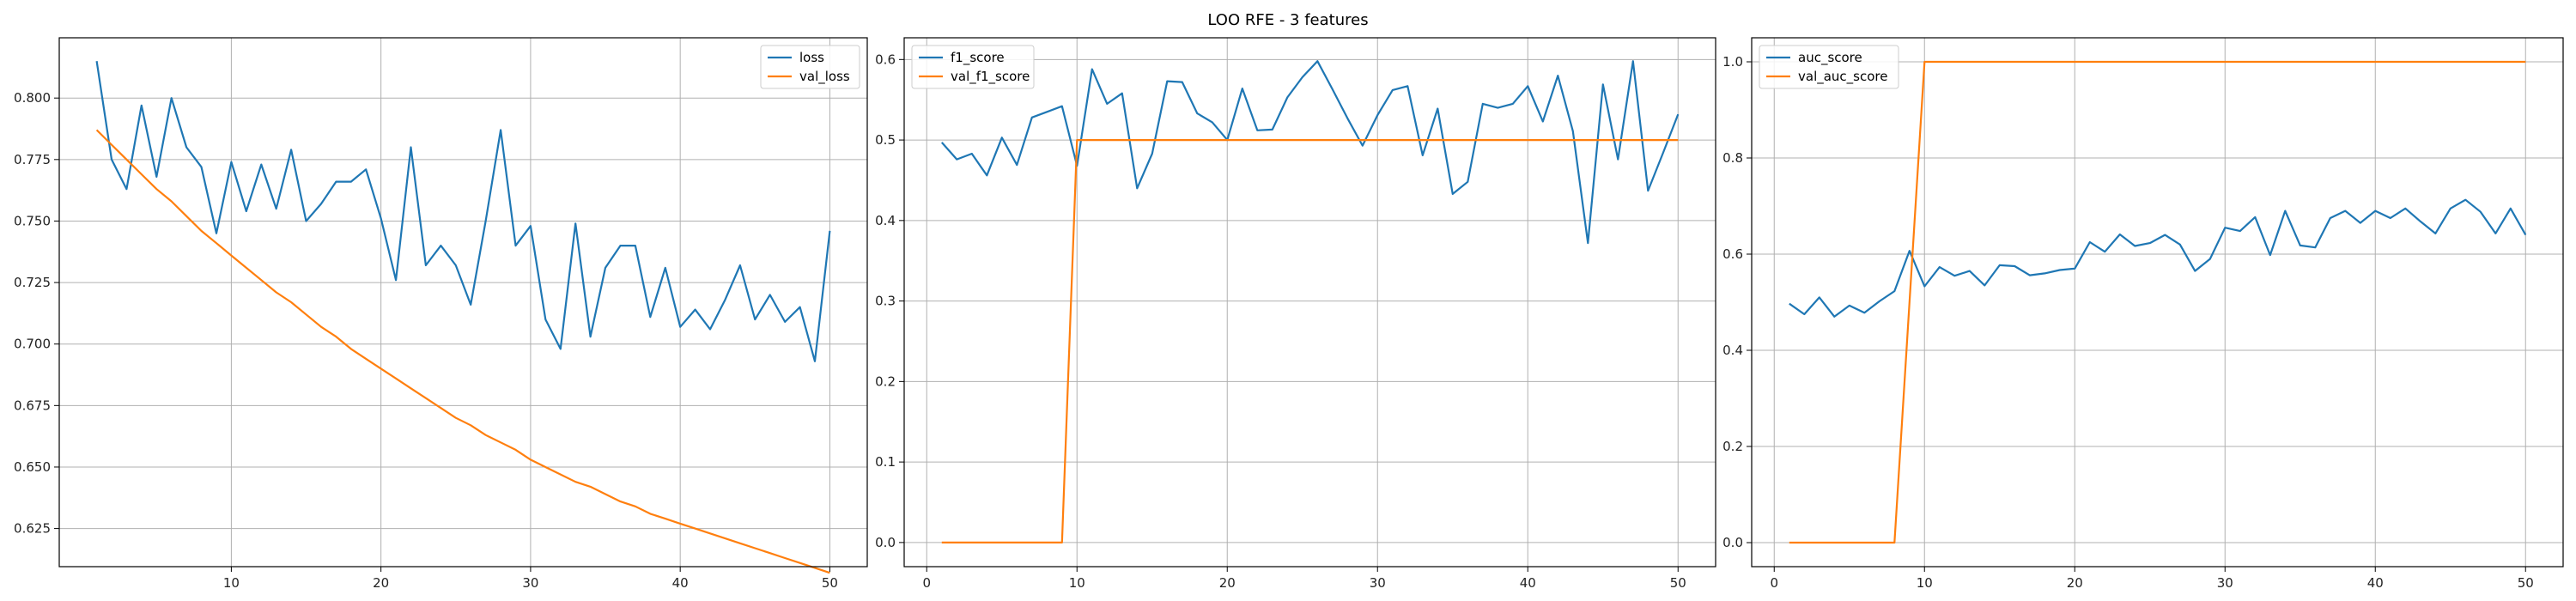 Image resolution: width=2576 pixels, height=601 pixels. I want to click on legend: loss val_loss, so click(810, 67).